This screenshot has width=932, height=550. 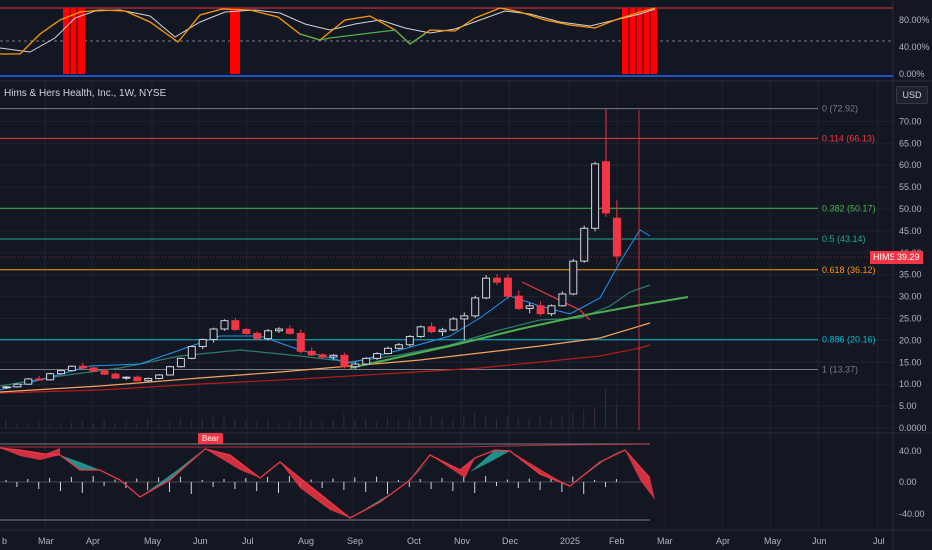 What do you see at coordinates (840, 369) in the screenshot?
I see `fib-label-6: 1 (13.37)` at bounding box center [840, 369].